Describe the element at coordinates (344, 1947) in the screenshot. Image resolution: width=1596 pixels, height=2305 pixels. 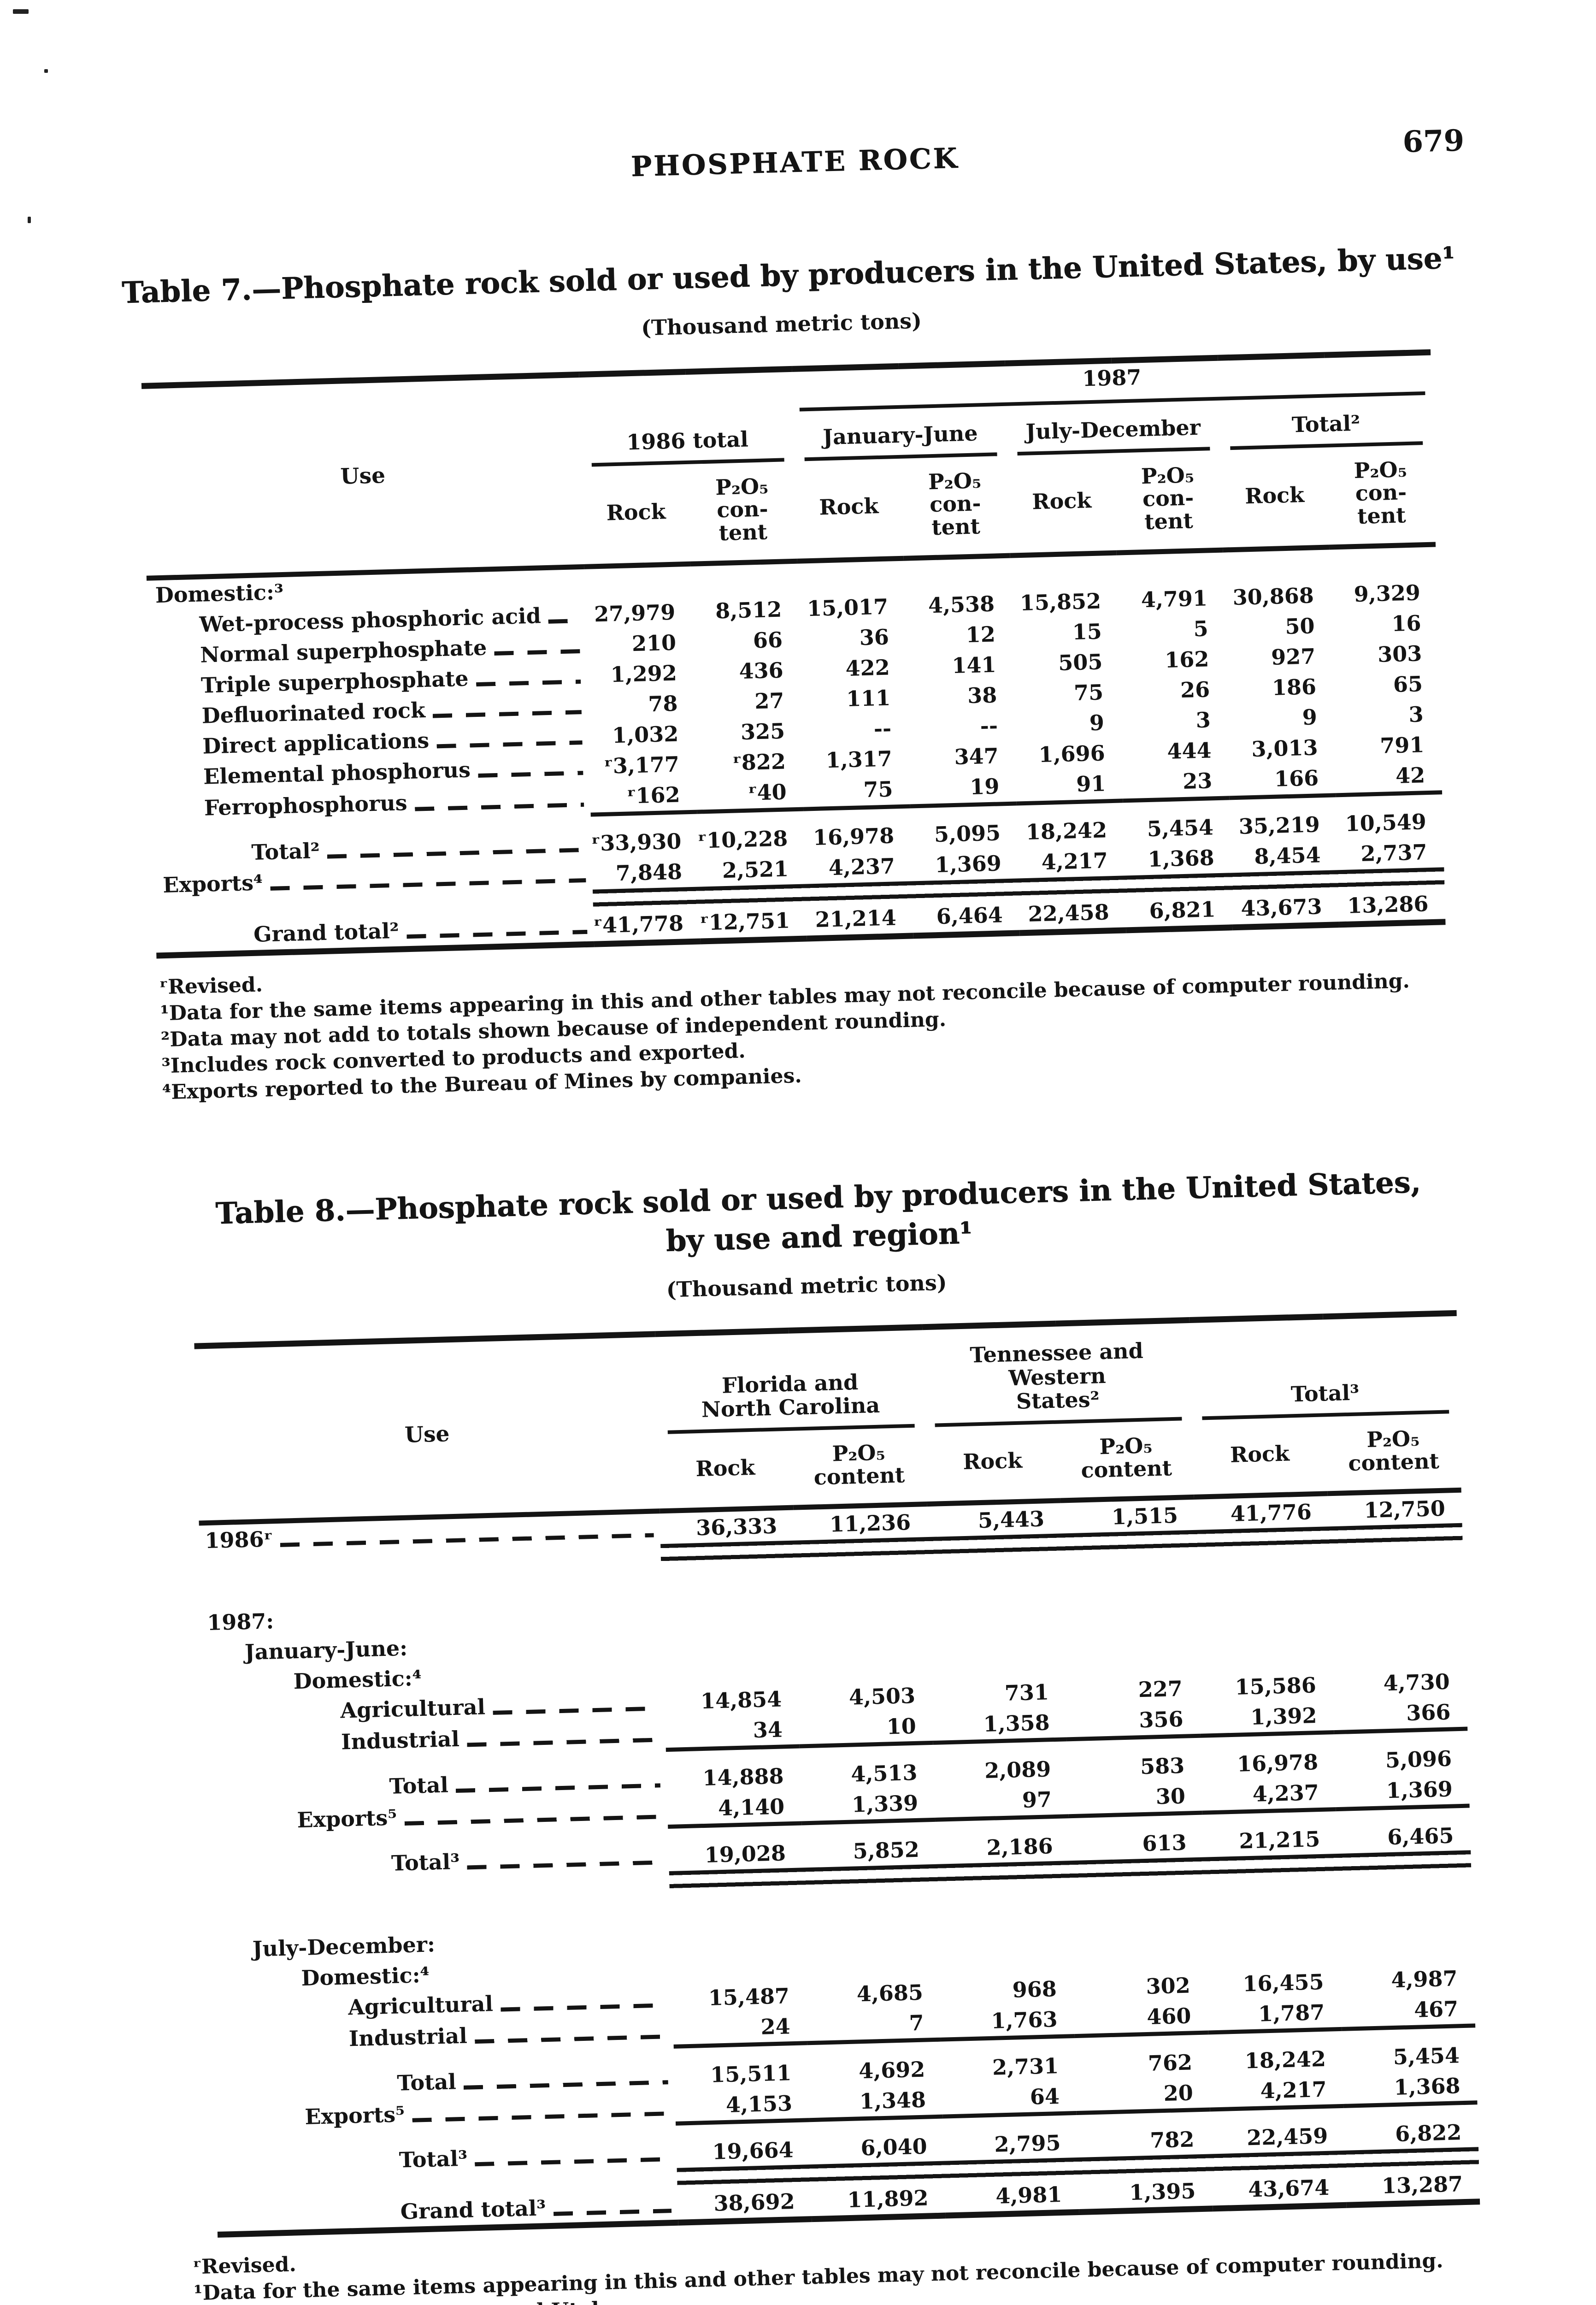
I see `row-label-text: July-December:` at that location.